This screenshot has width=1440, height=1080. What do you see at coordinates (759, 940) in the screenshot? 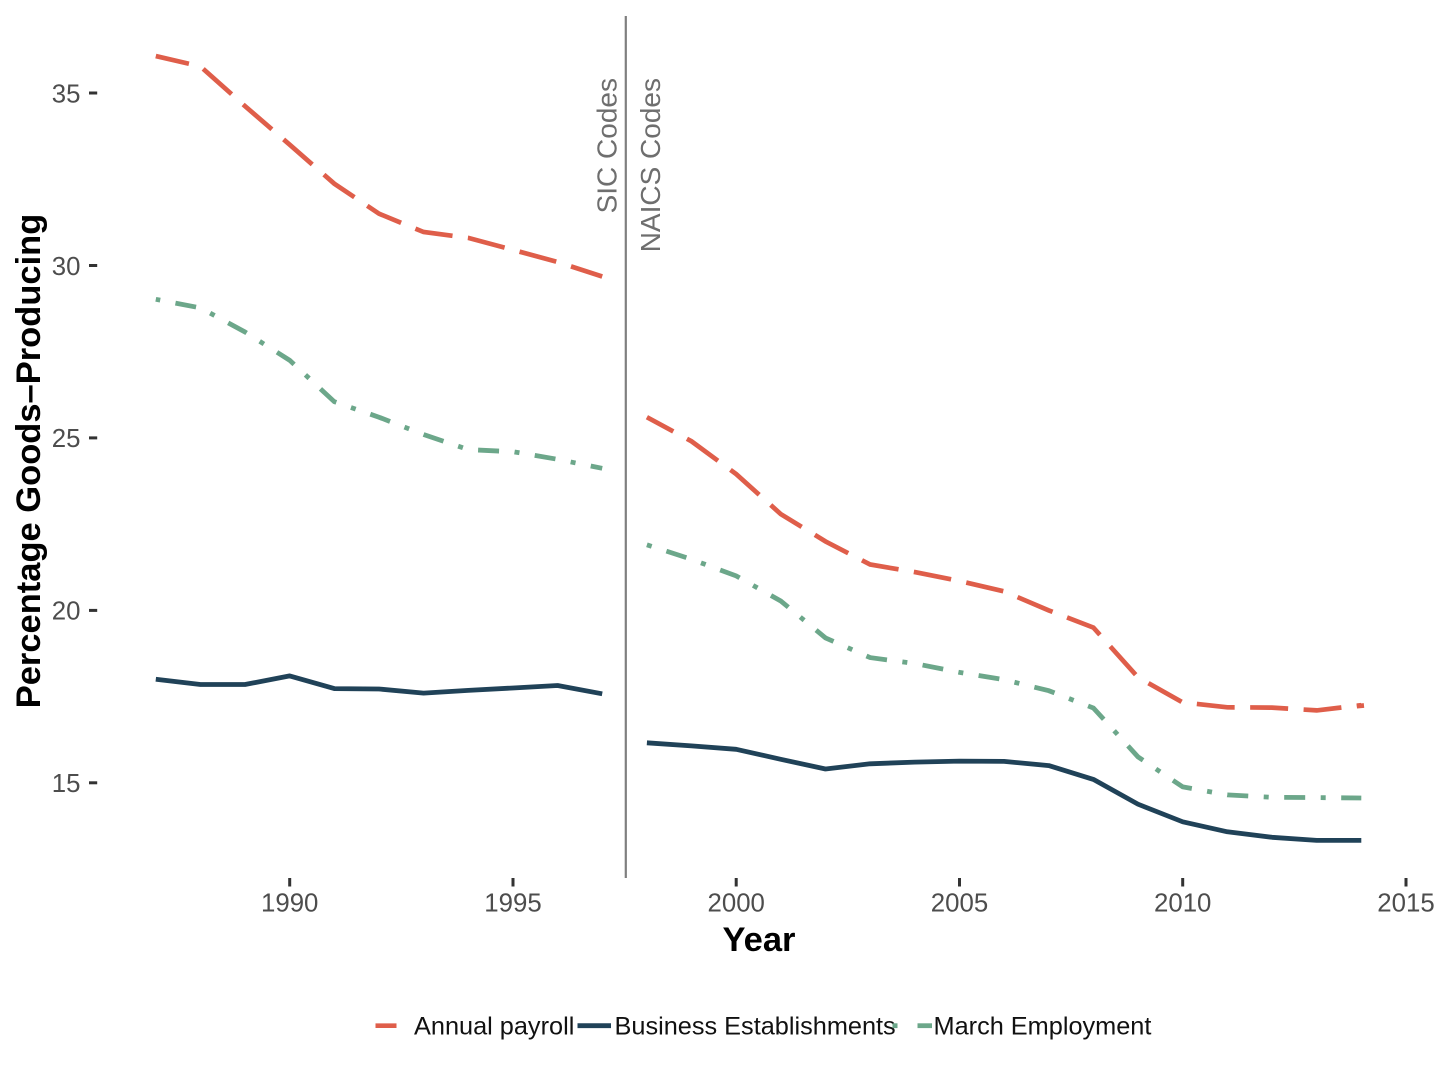
I see `svg-text: Year` at bounding box center [759, 940].